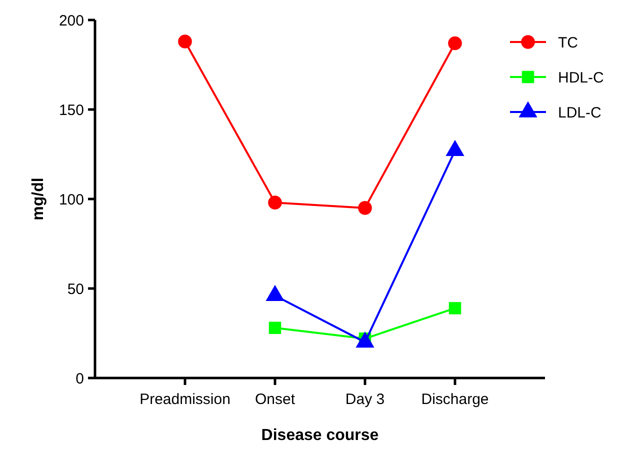 Image resolution: width=633 pixels, height=458 pixels. What do you see at coordinates (455, 399) in the screenshot?
I see `x-tick-label: Discharge` at bounding box center [455, 399].